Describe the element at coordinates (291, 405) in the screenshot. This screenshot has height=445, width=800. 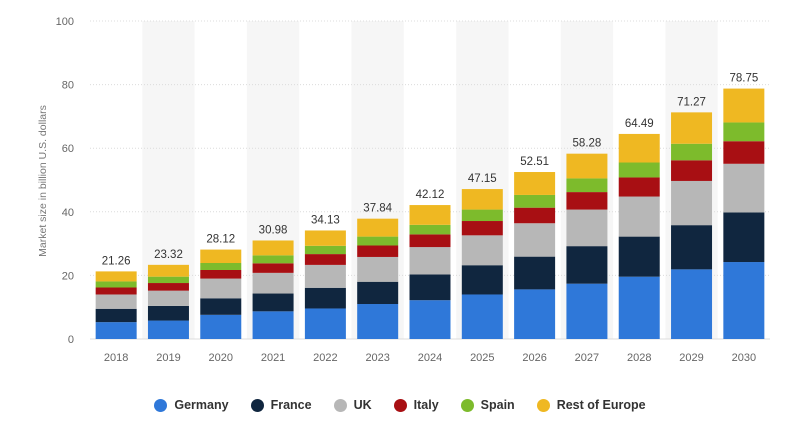
I see `legend-label: France` at that location.